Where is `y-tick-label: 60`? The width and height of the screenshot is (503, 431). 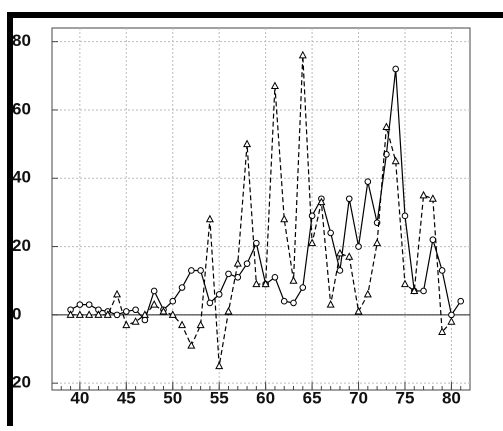 y-tick-label: 60 is located at coordinates (21, 108).